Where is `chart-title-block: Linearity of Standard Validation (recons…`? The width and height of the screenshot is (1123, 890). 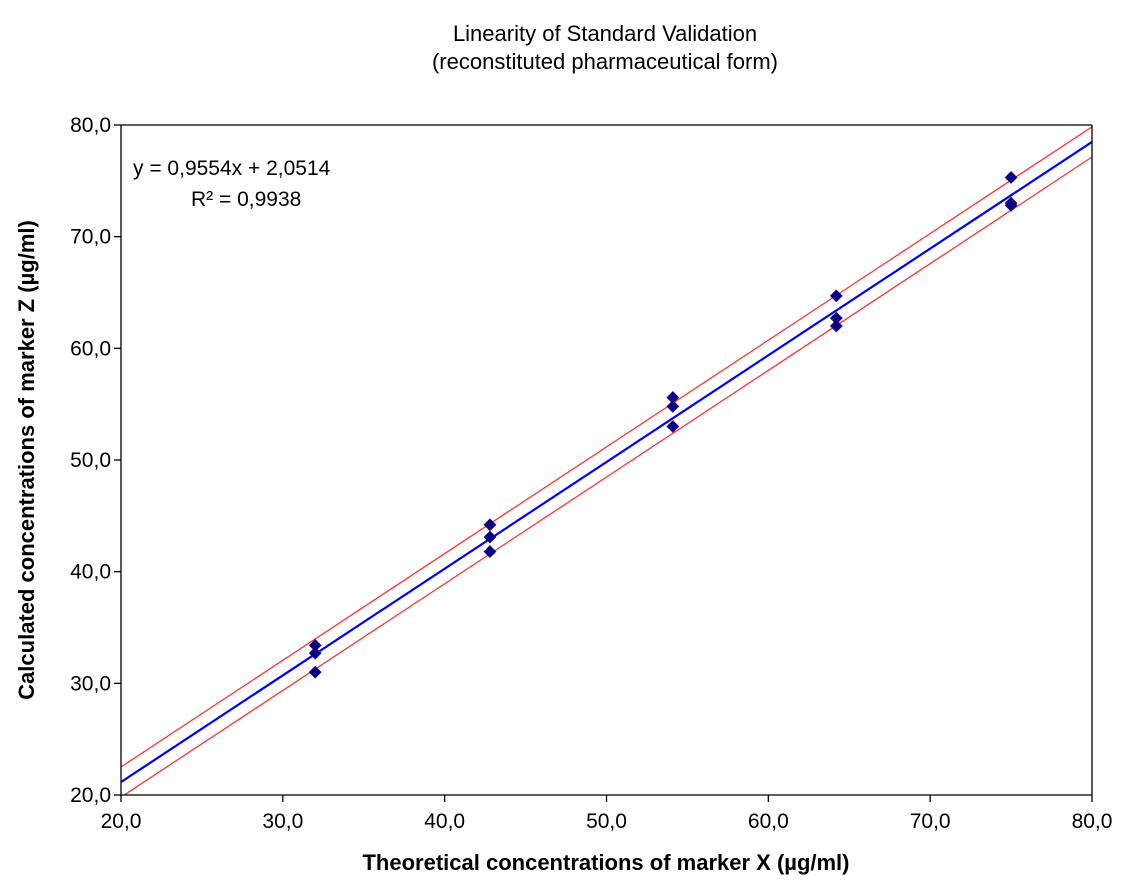
chart-title-block: Linearity of Standard Validation (recons… is located at coordinates (561, 48).